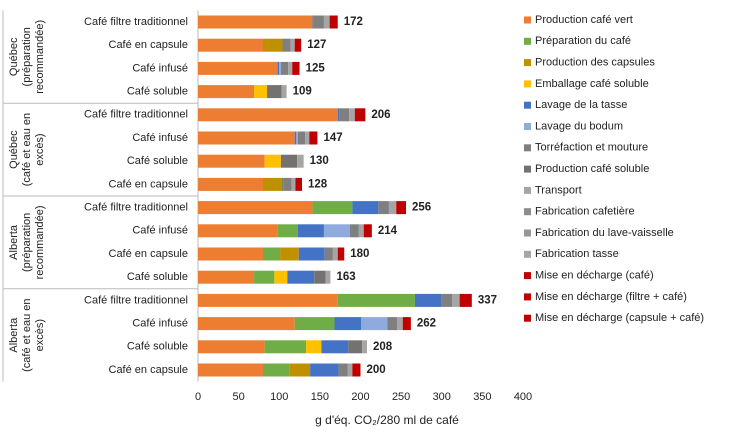 This screenshot has height=437, width=740. What do you see at coordinates (421, 208) in the screenshot?
I see `total-label: 256` at bounding box center [421, 208].